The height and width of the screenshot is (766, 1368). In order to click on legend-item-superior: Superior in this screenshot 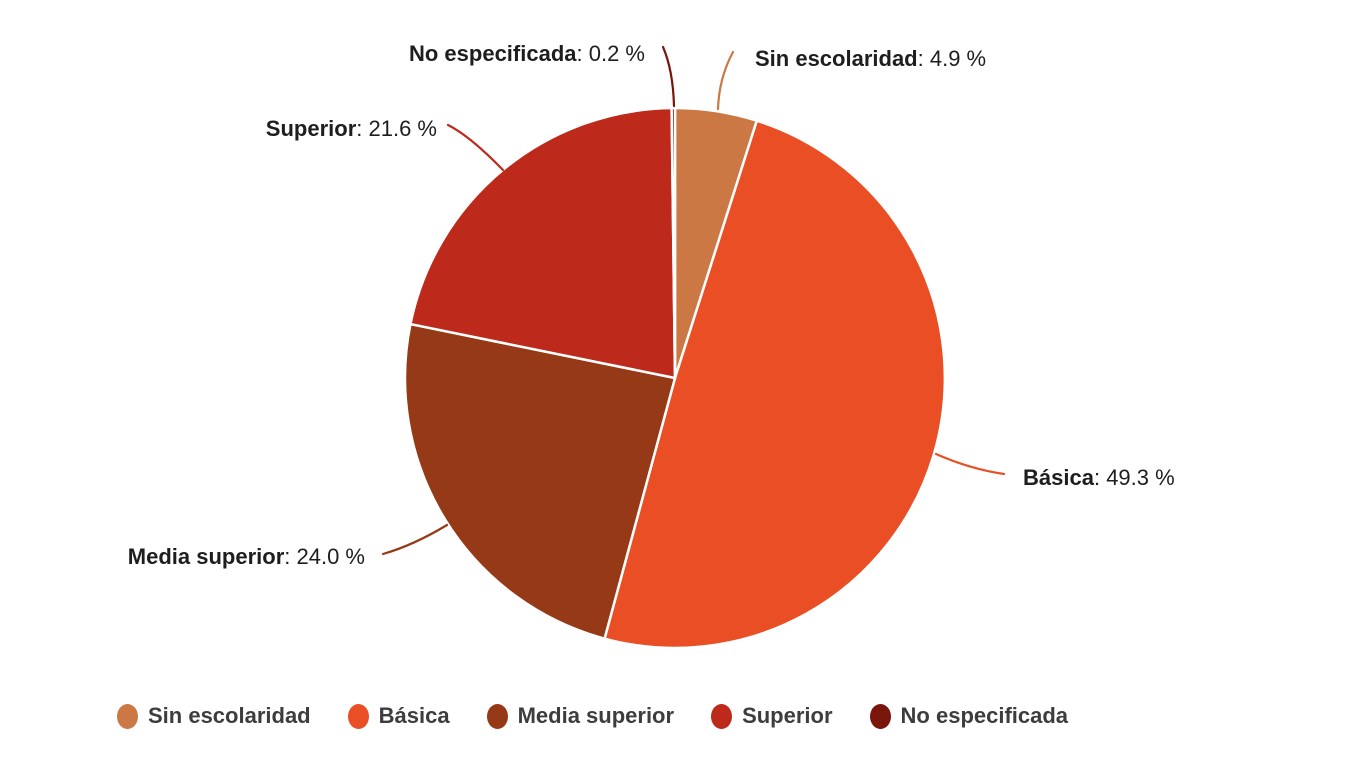, I will do `click(772, 716)`.